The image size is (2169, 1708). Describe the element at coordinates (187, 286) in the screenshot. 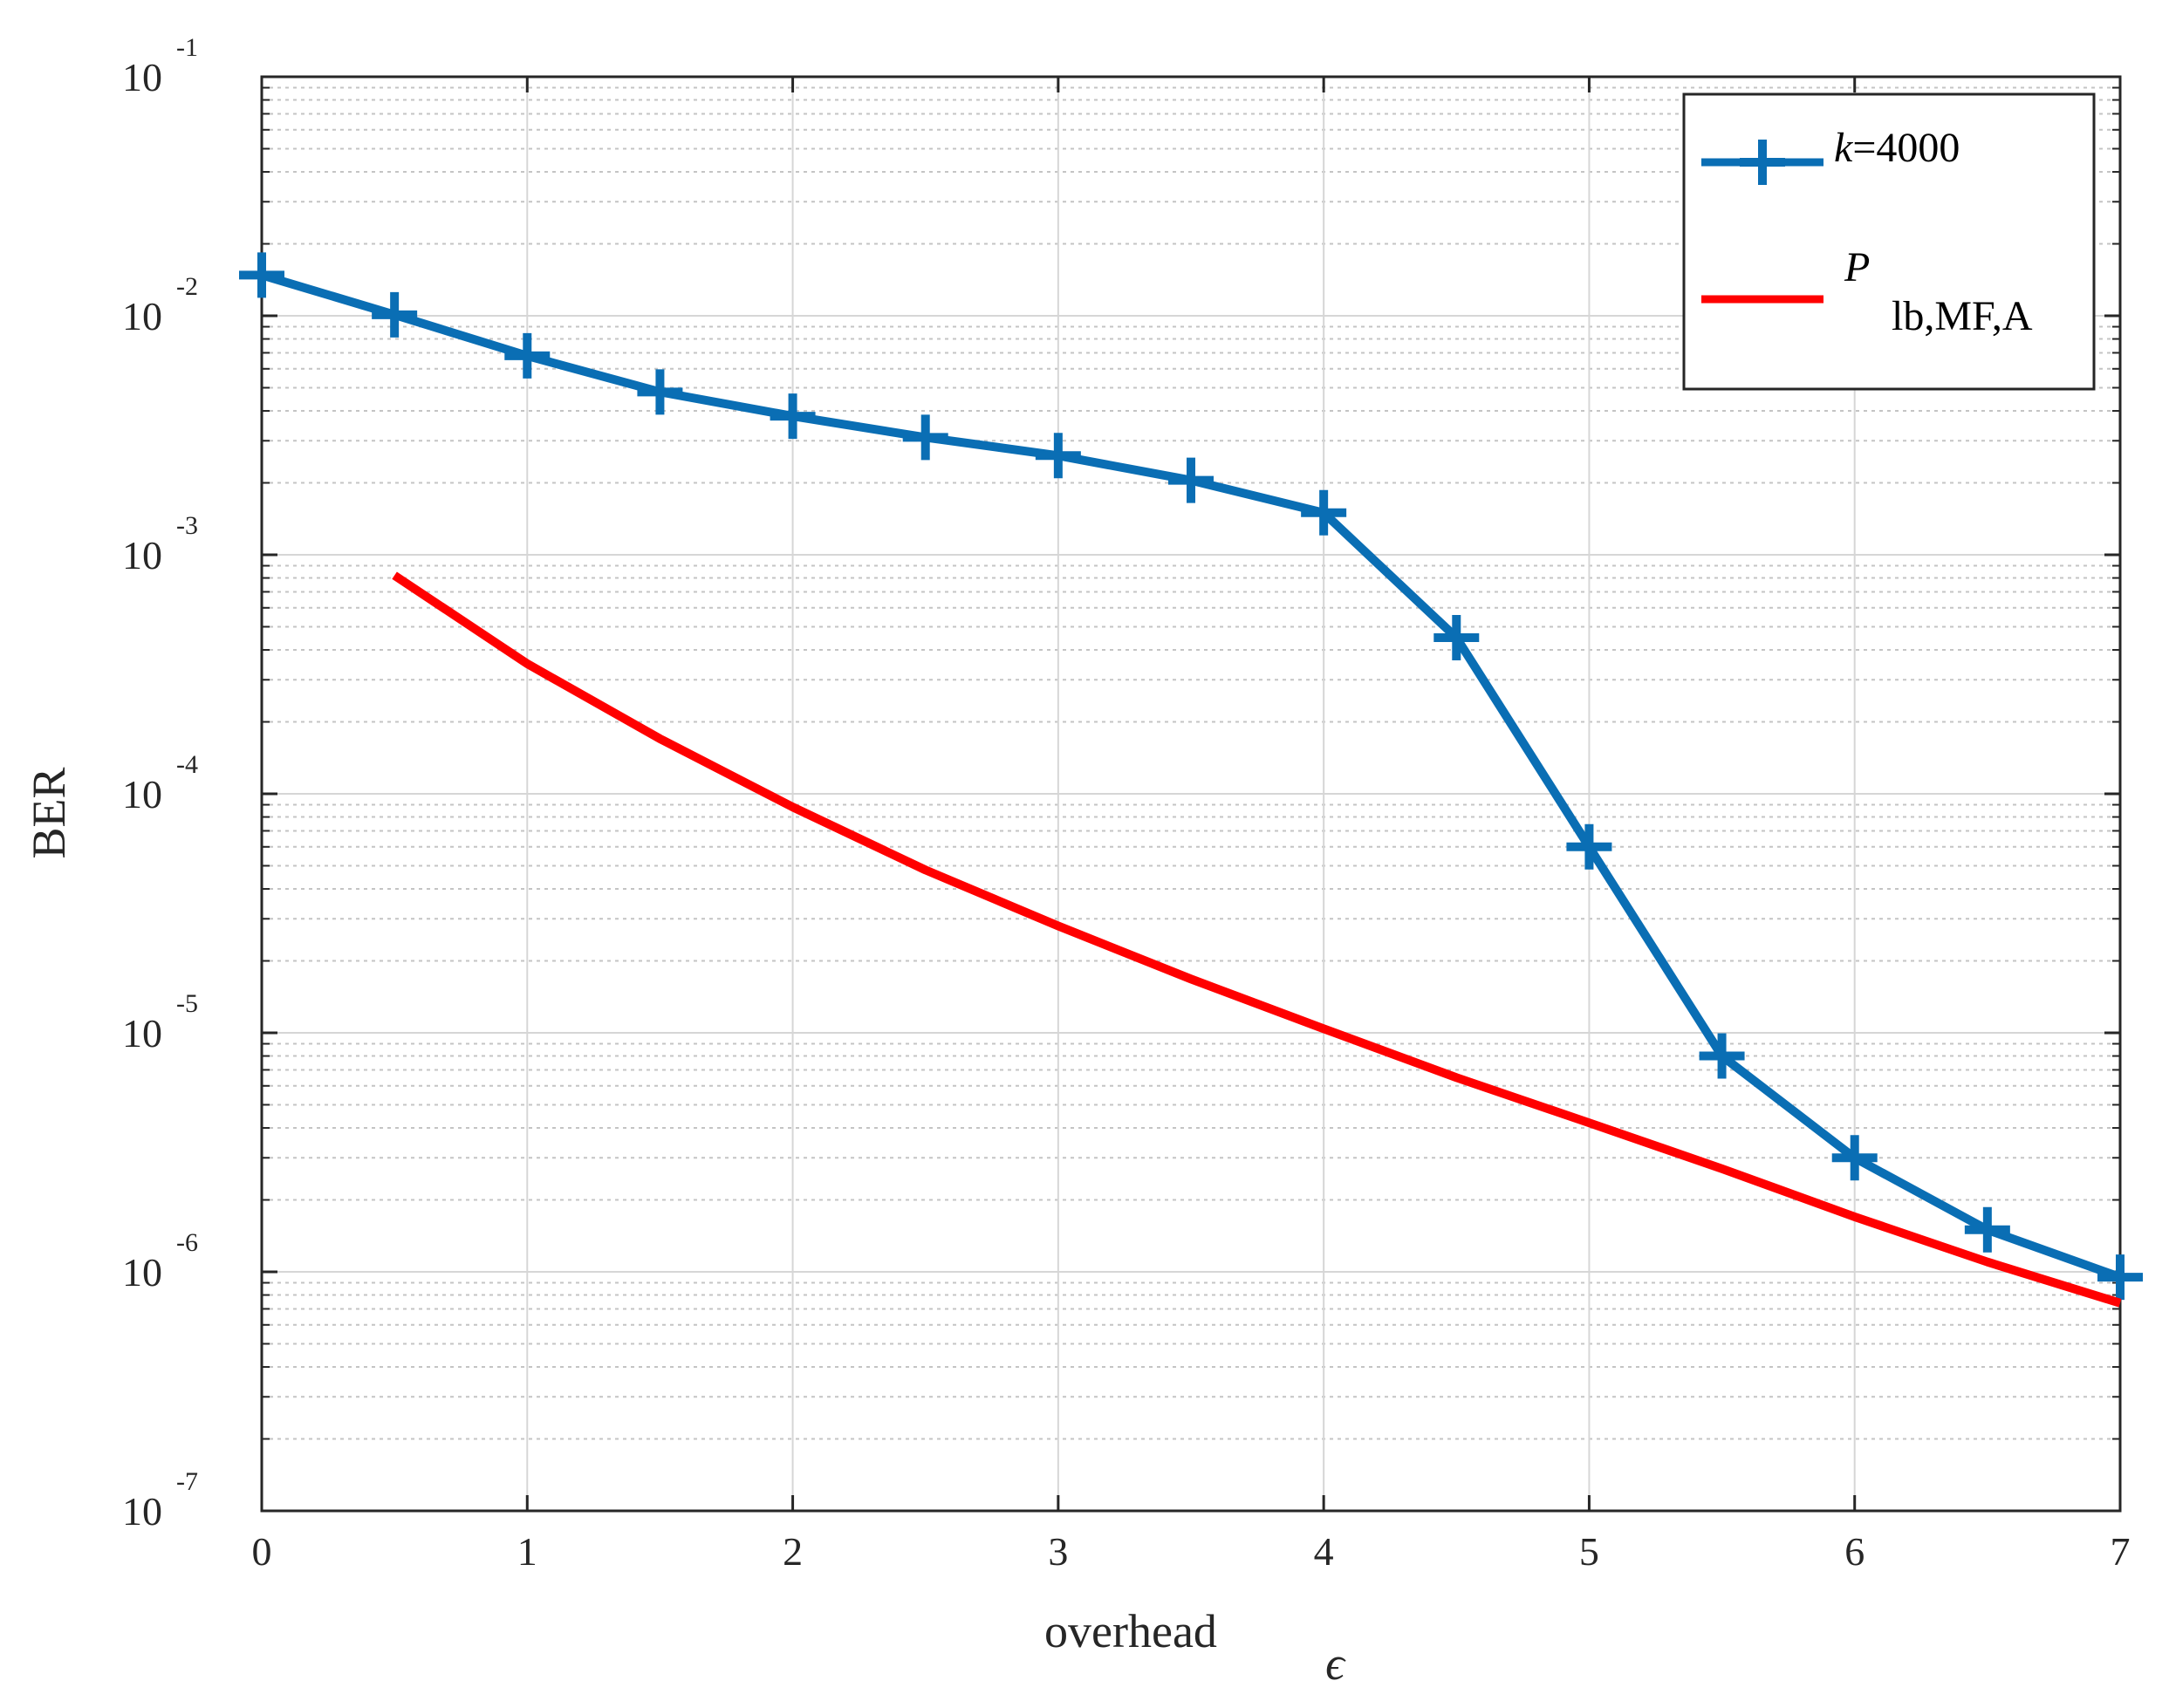

I see `y-tick-exponent: -2` at that location.